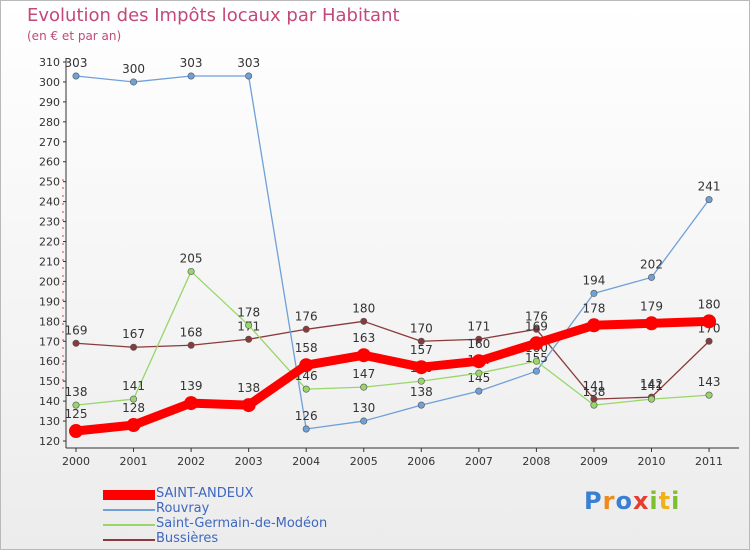  I want to click on y-tick-label: 300, so click(49, 82).